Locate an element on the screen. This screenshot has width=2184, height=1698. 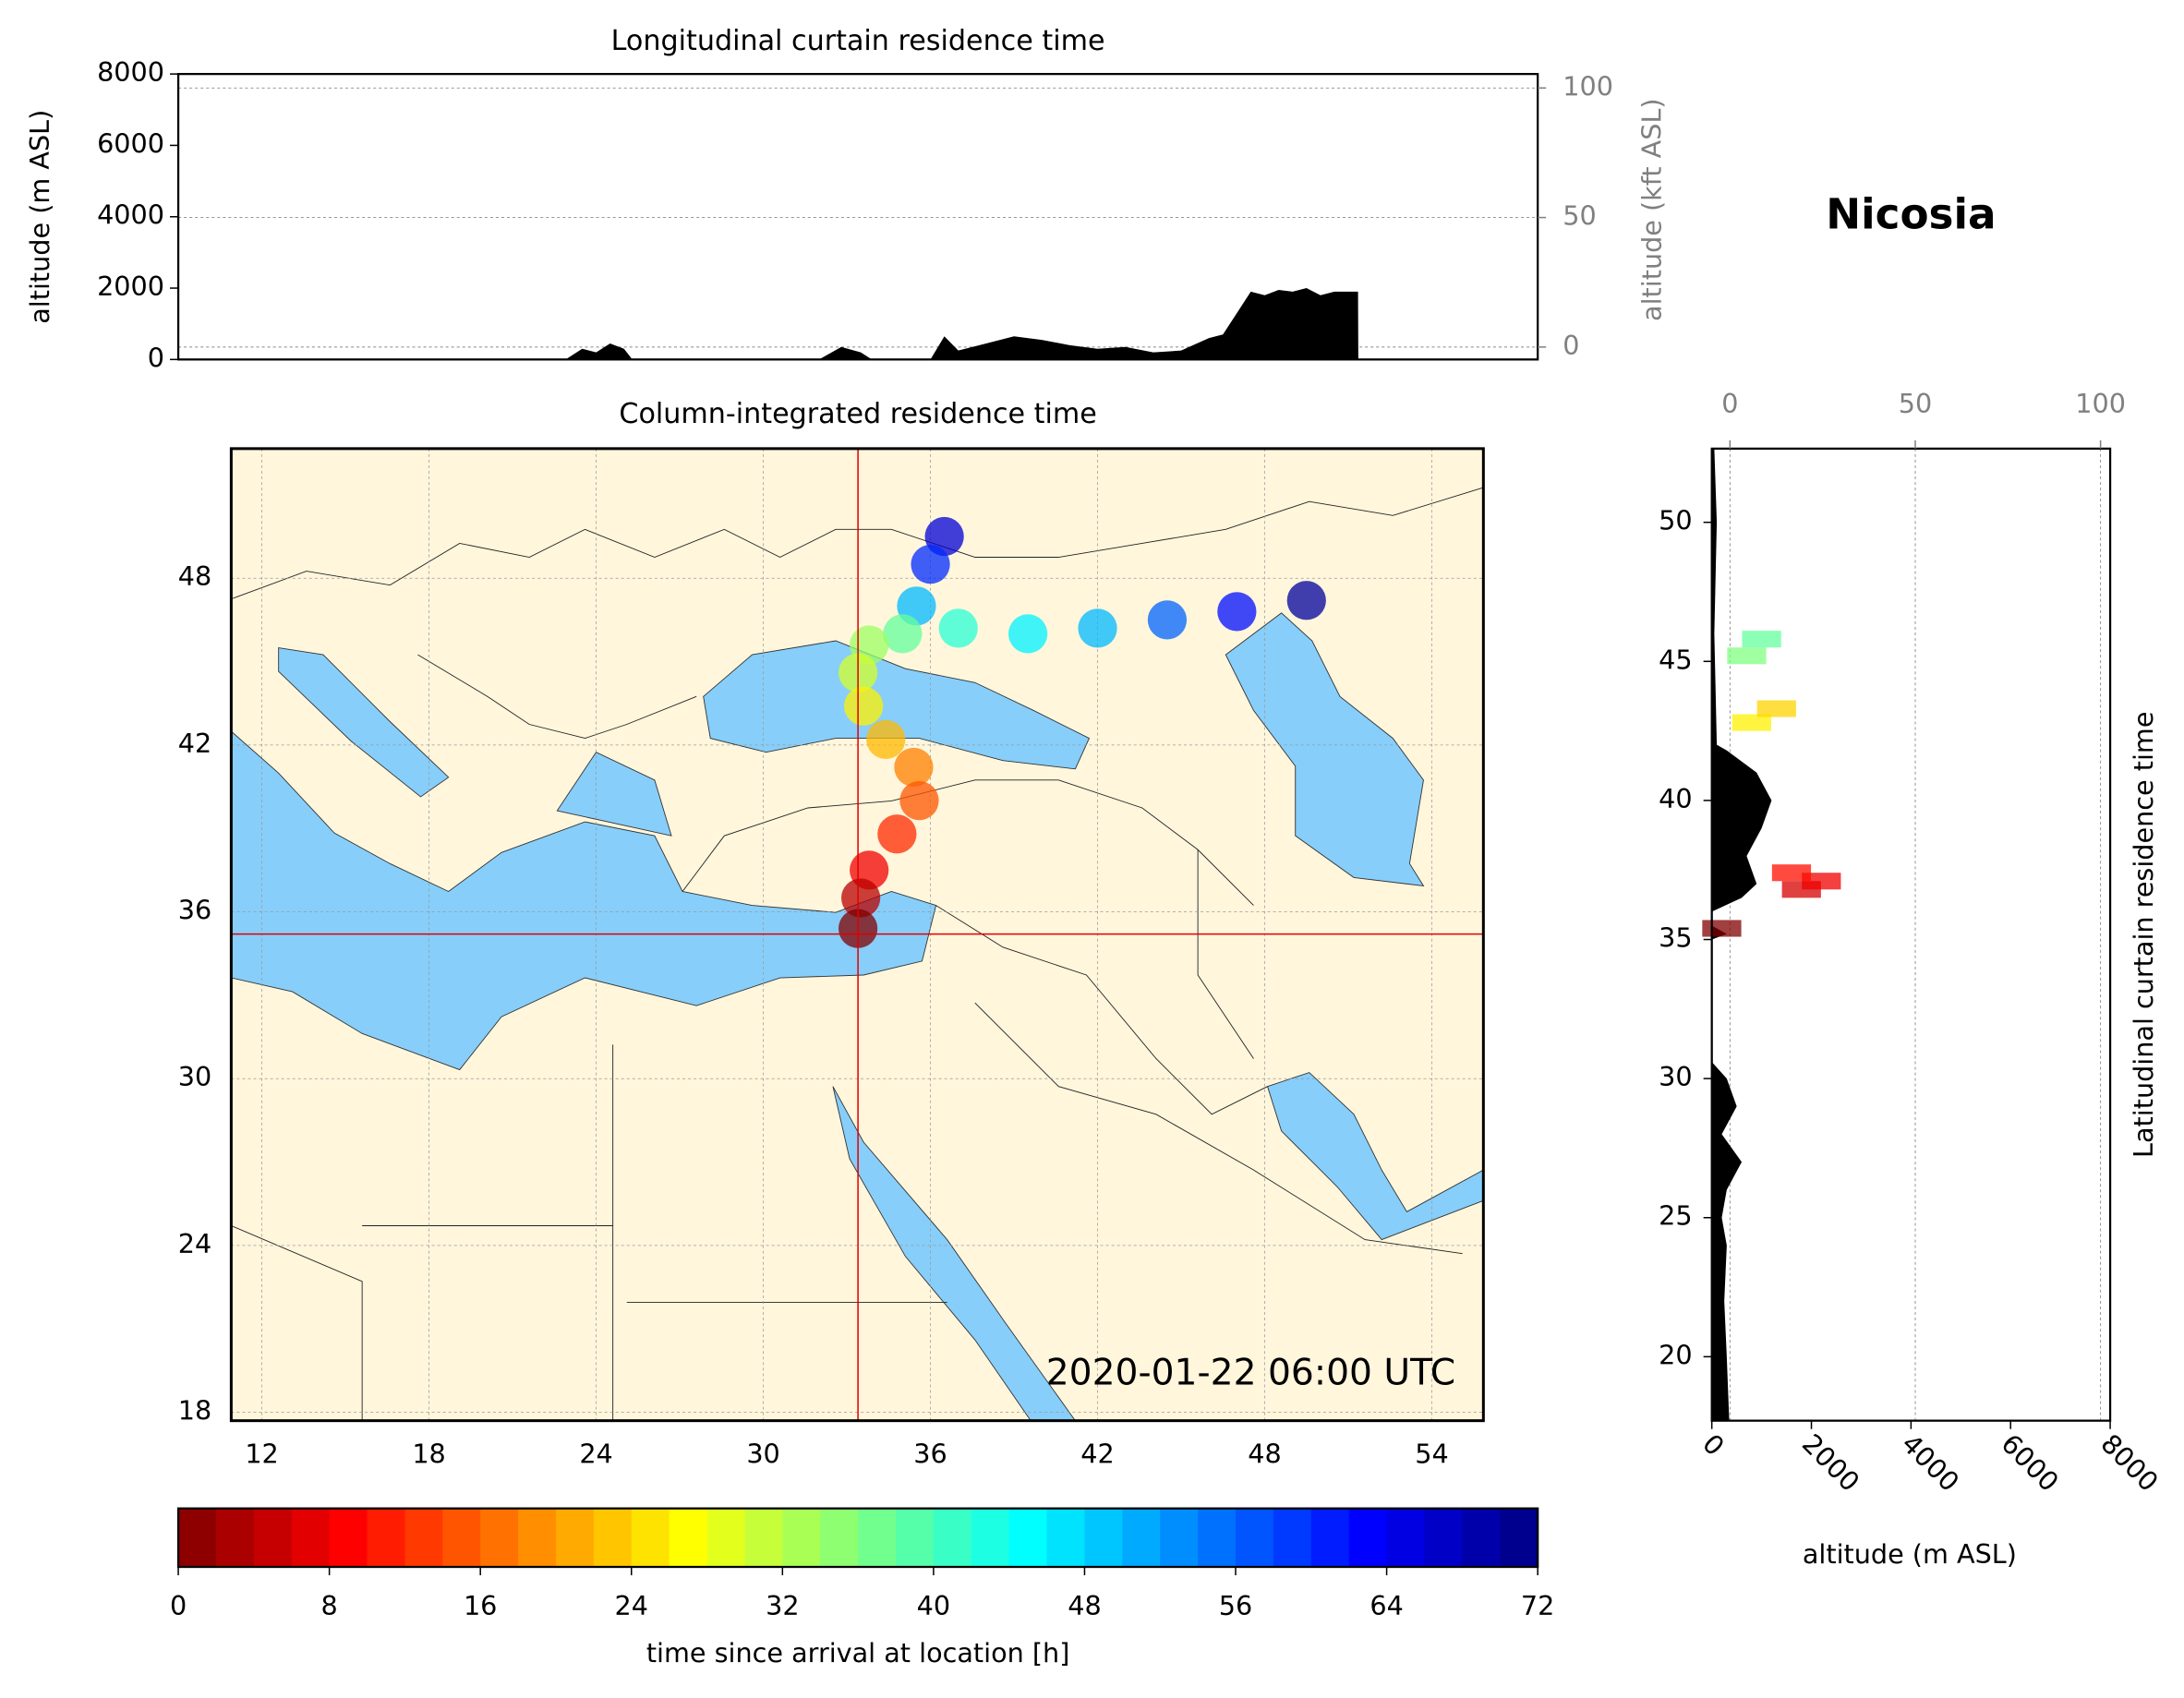
x-tick-label: 36 is located at coordinates (930, 1453).